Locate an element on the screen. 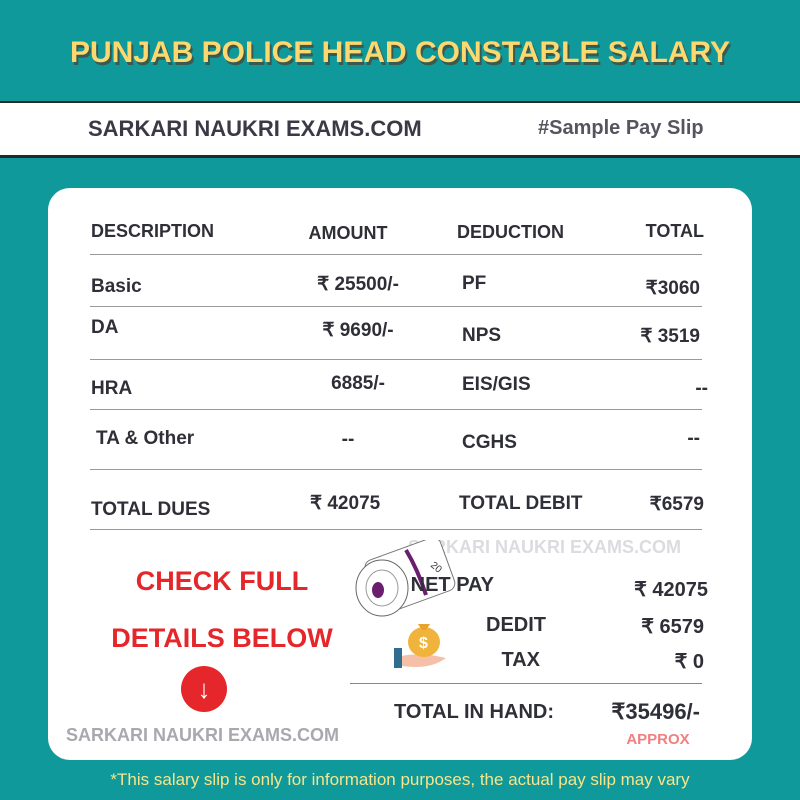 This screenshot has height=800, width=800. col-amount: AMOUNT is located at coordinates (348, 233).